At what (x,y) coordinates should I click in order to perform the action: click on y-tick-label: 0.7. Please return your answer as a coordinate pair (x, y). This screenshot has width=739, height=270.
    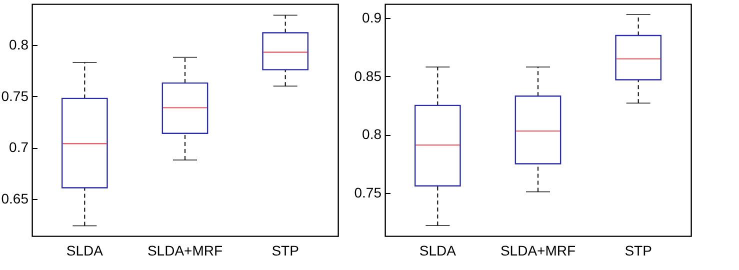
    Looking at the image, I should click on (19, 147).